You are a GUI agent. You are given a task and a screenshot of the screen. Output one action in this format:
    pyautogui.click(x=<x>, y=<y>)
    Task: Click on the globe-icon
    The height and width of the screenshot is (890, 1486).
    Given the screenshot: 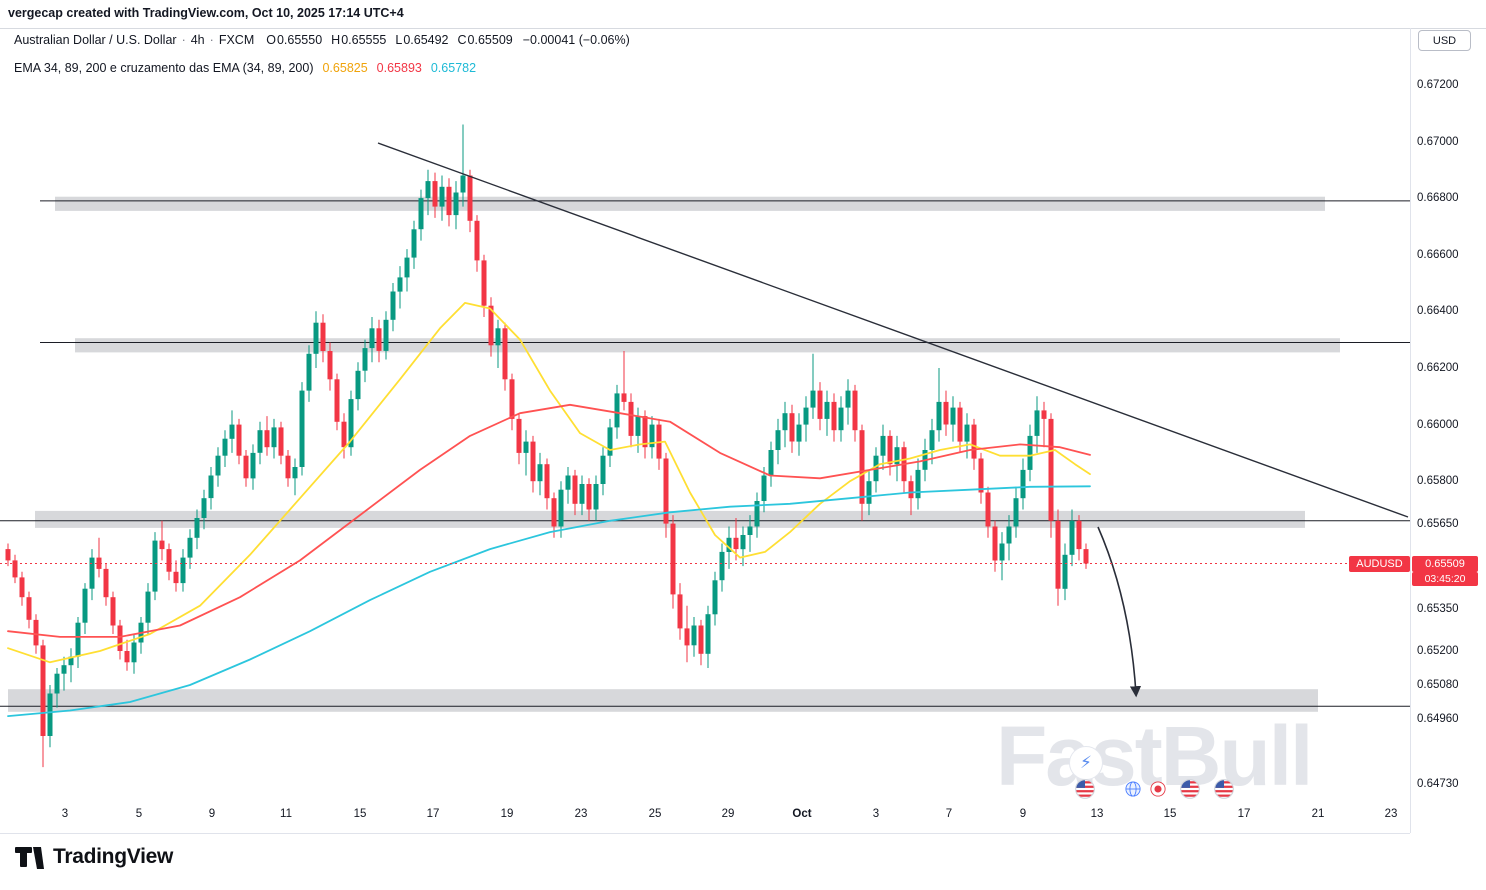 What is the action you would take?
    pyautogui.click(x=1133, y=789)
    